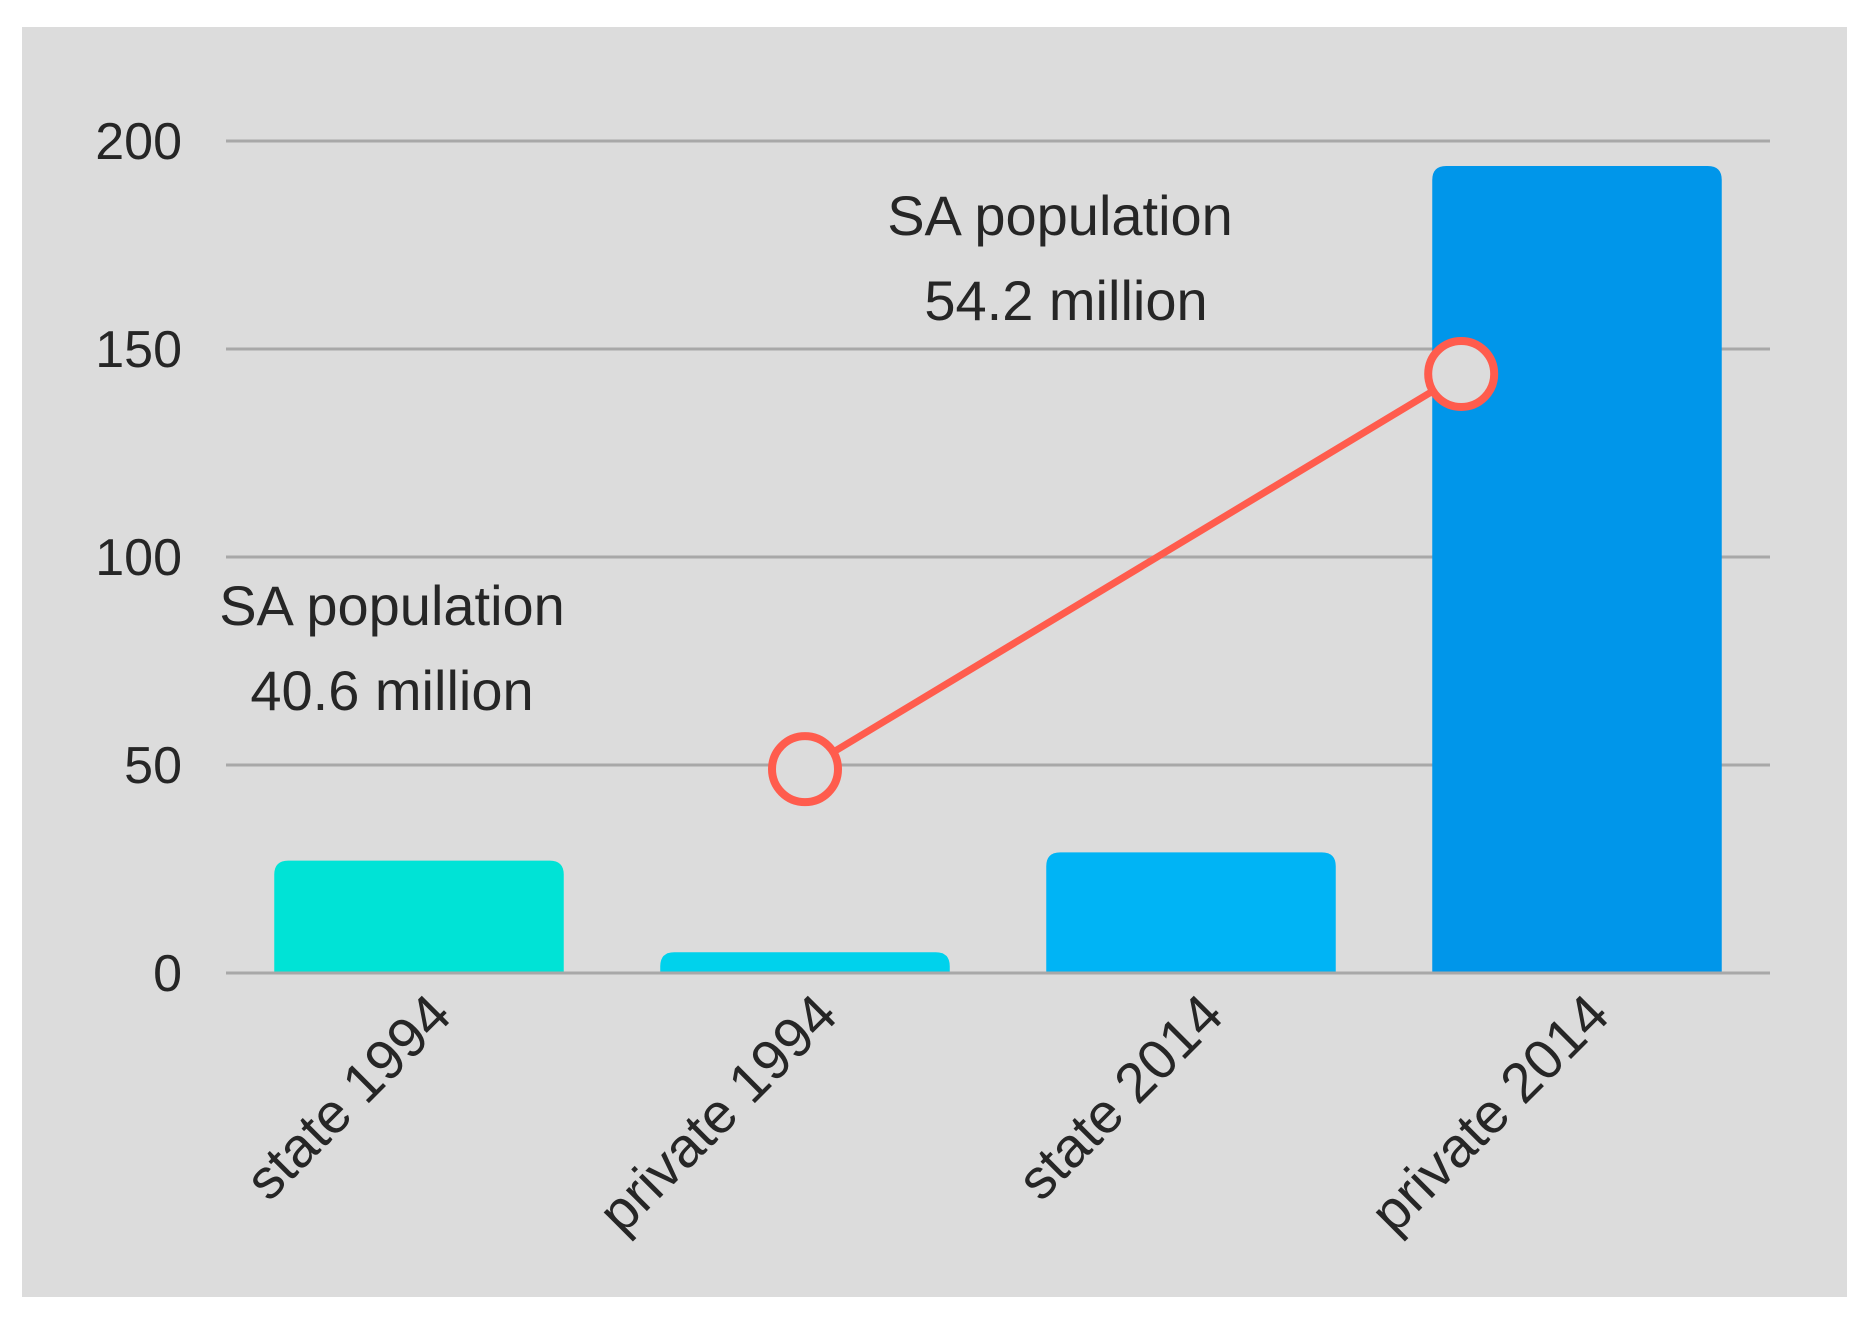 This screenshot has height=1327, width=1869. I want to click on bar-private-2014, so click(1577, 569).